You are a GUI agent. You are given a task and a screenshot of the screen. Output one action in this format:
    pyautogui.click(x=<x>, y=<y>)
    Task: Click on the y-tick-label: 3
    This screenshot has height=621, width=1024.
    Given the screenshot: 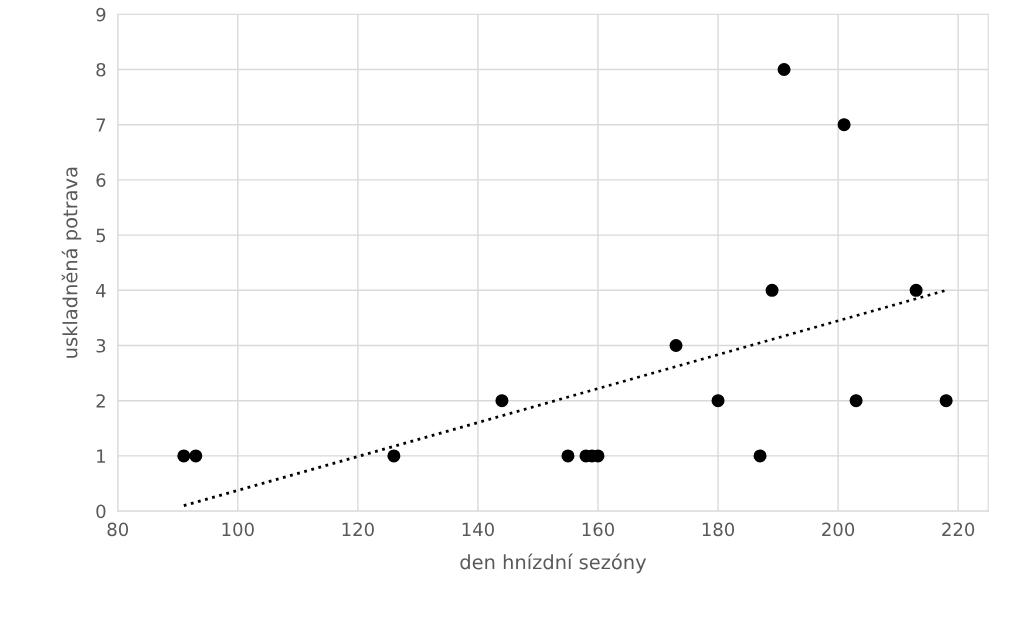 What is the action you would take?
    pyautogui.click(x=101, y=345)
    